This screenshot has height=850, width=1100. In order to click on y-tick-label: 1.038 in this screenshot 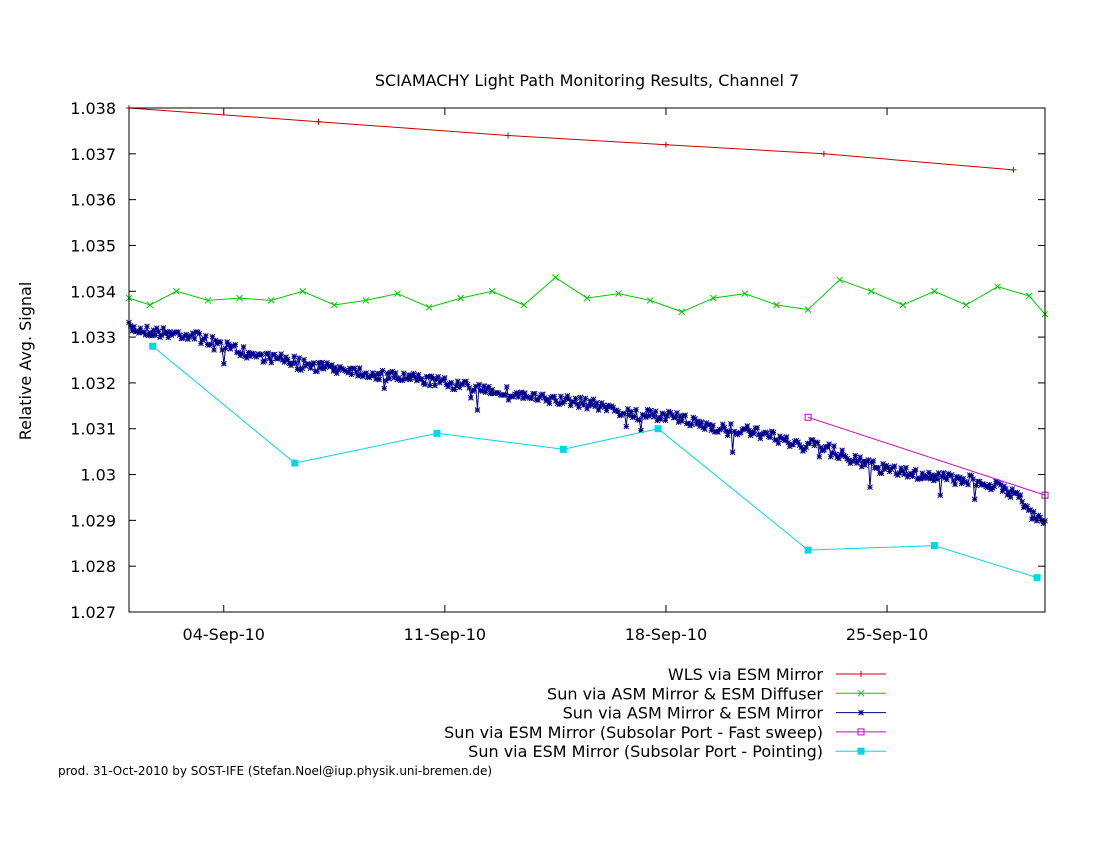, I will do `click(93, 108)`.